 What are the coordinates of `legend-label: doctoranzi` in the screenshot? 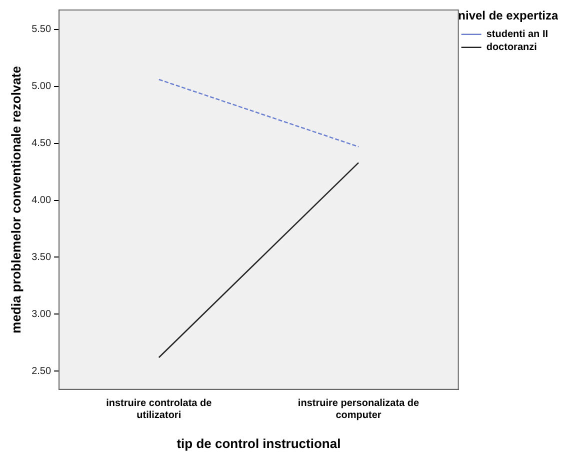 It's located at (512, 48).